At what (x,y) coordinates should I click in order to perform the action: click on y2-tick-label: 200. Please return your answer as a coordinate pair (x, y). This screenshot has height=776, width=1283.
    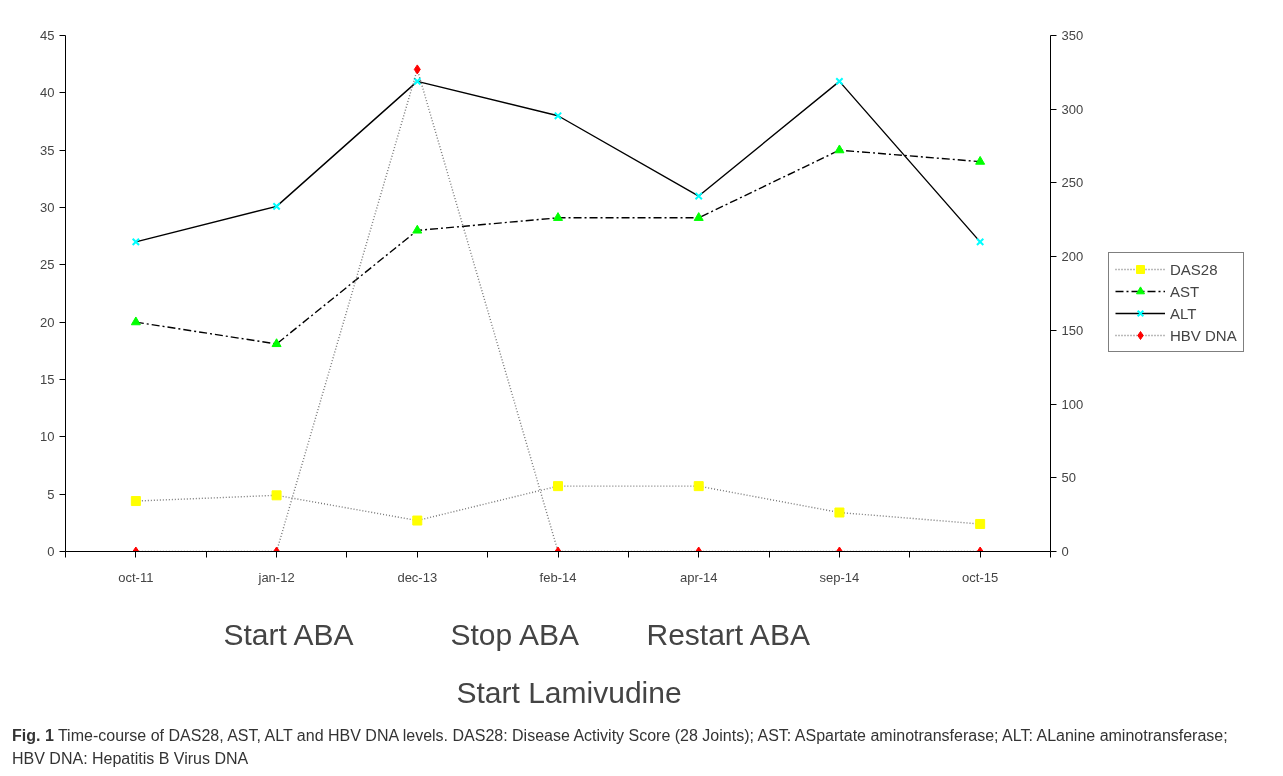
    Looking at the image, I should click on (1072, 257).